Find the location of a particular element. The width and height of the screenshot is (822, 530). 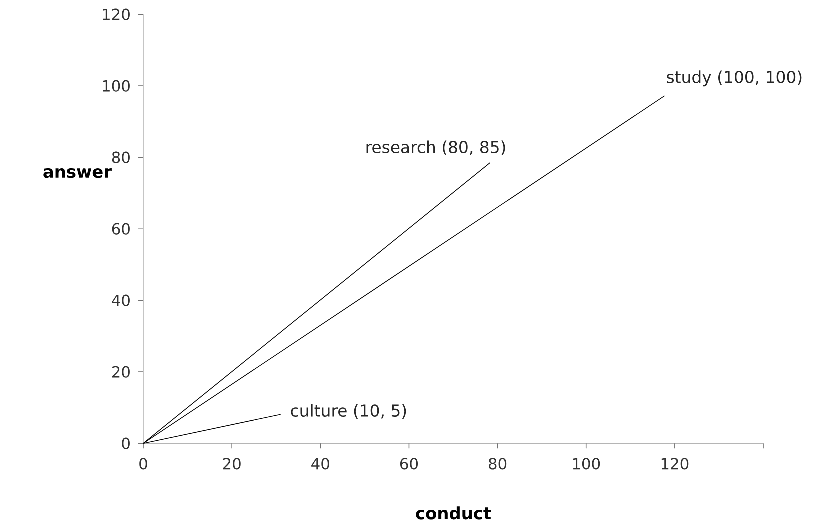

x-tick-label: 100 is located at coordinates (586, 464).